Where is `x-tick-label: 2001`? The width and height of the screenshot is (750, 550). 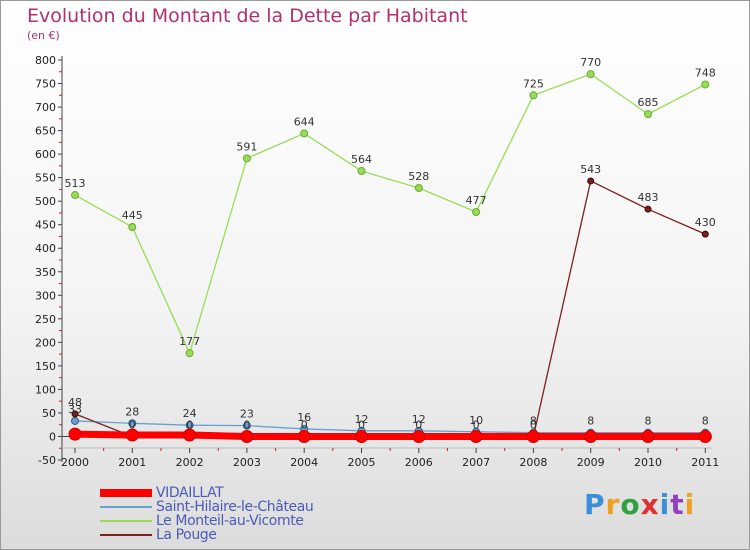 x-tick-label: 2001 is located at coordinates (132, 462).